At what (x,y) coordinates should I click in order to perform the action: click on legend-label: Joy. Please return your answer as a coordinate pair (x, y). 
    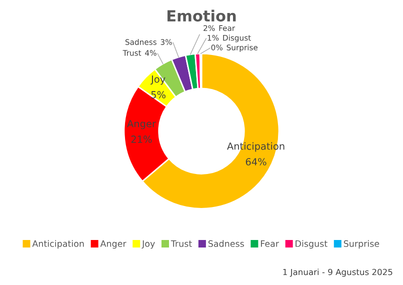
    Looking at the image, I should click on (148, 244).